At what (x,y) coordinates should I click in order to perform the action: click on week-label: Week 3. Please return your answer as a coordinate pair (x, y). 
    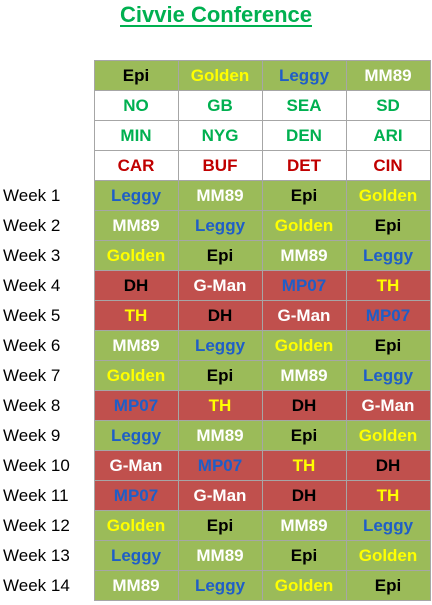
    Looking at the image, I should click on (47, 255).